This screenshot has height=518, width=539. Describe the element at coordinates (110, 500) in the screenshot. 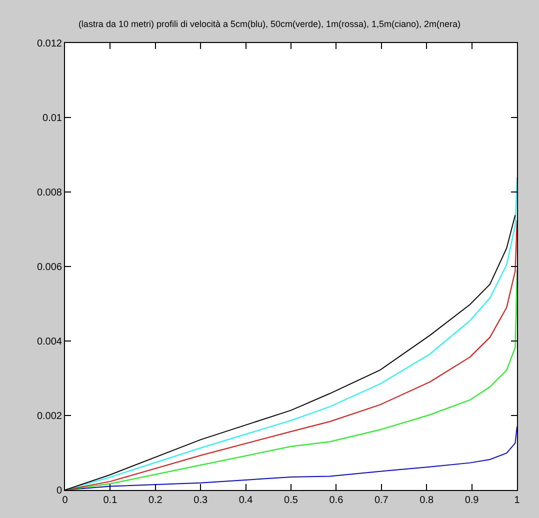

I see `x-tick-label: 0.1` at that location.